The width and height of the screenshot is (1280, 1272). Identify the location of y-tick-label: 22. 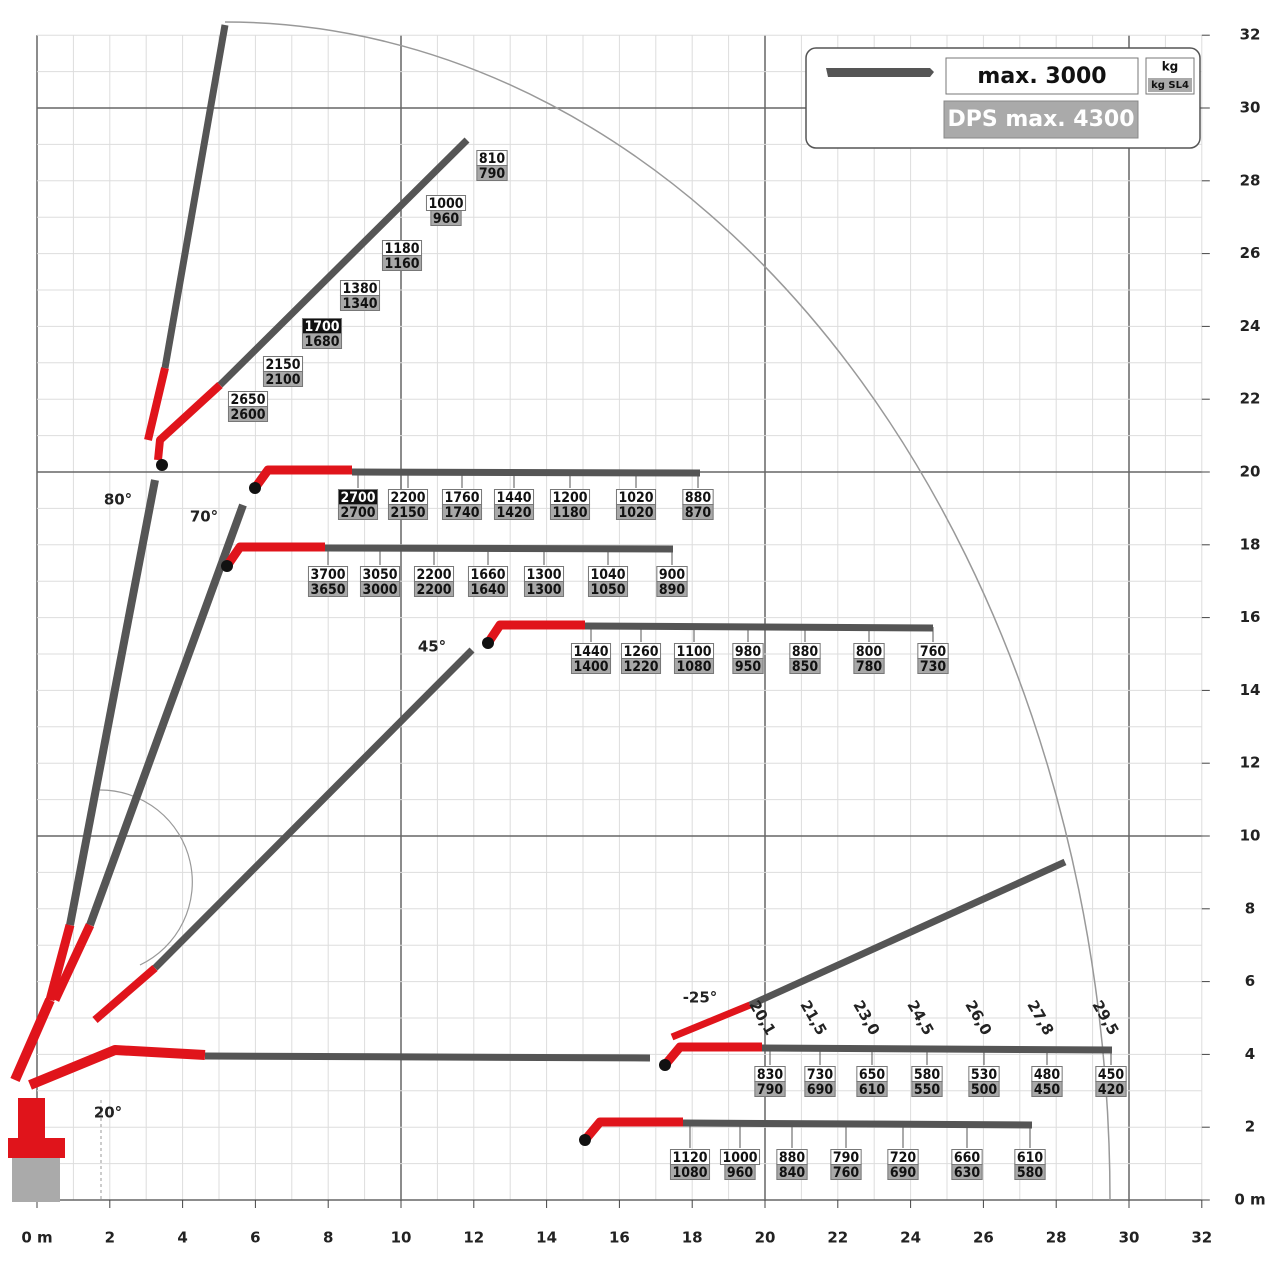
(1250, 399).